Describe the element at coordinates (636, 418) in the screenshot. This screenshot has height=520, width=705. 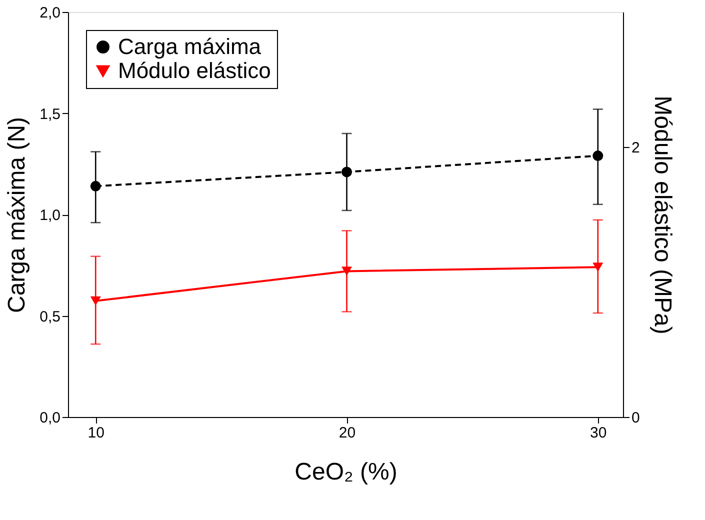
I see `y2-tick-label: 0` at that location.